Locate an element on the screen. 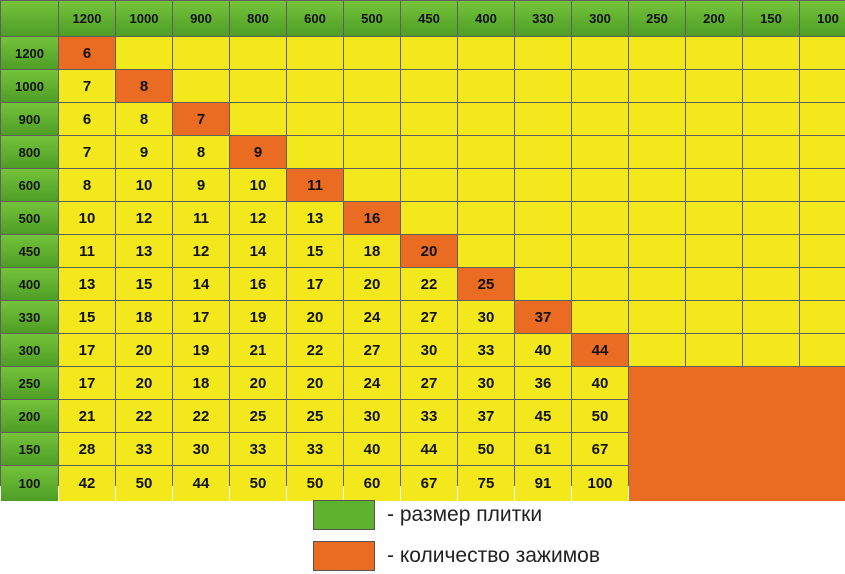 This screenshot has width=845, height=574. row-header: 600 is located at coordinates (29, 185).